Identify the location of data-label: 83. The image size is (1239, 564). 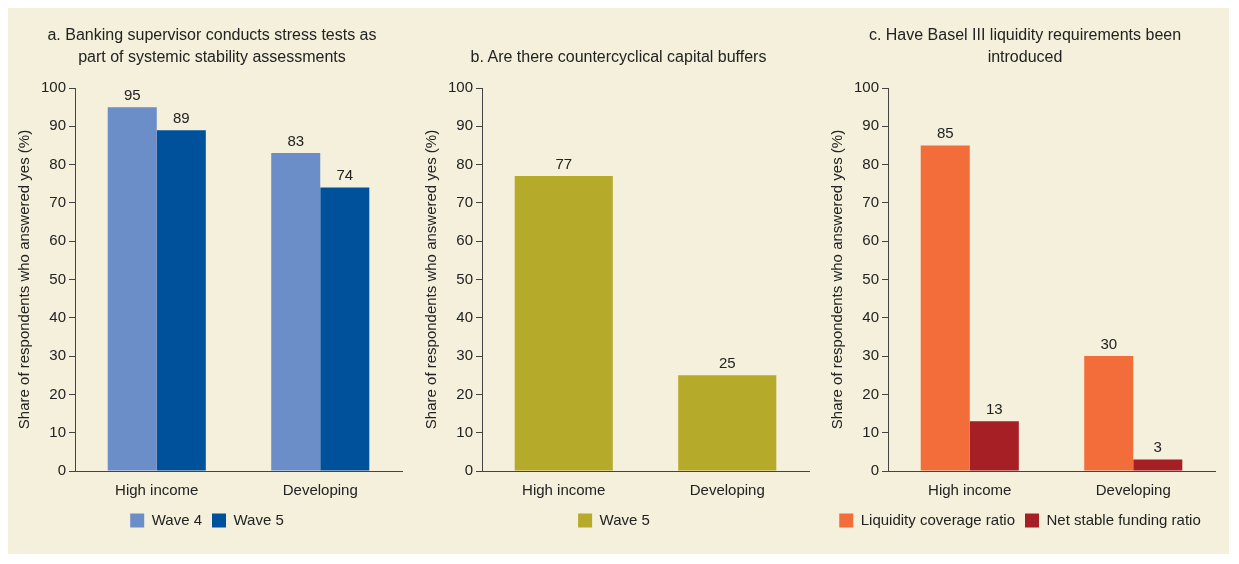
(296, 140).